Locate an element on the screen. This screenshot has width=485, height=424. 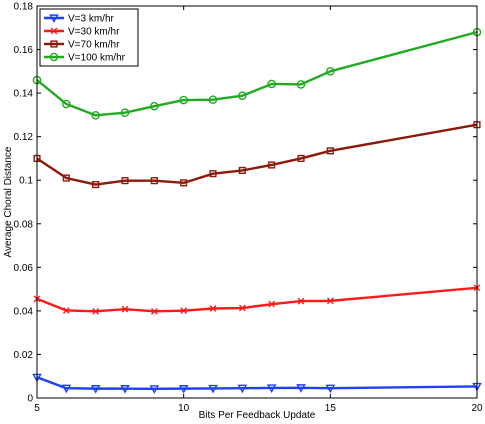
x-tick-label: 15 is located at coordinates (331, 408).